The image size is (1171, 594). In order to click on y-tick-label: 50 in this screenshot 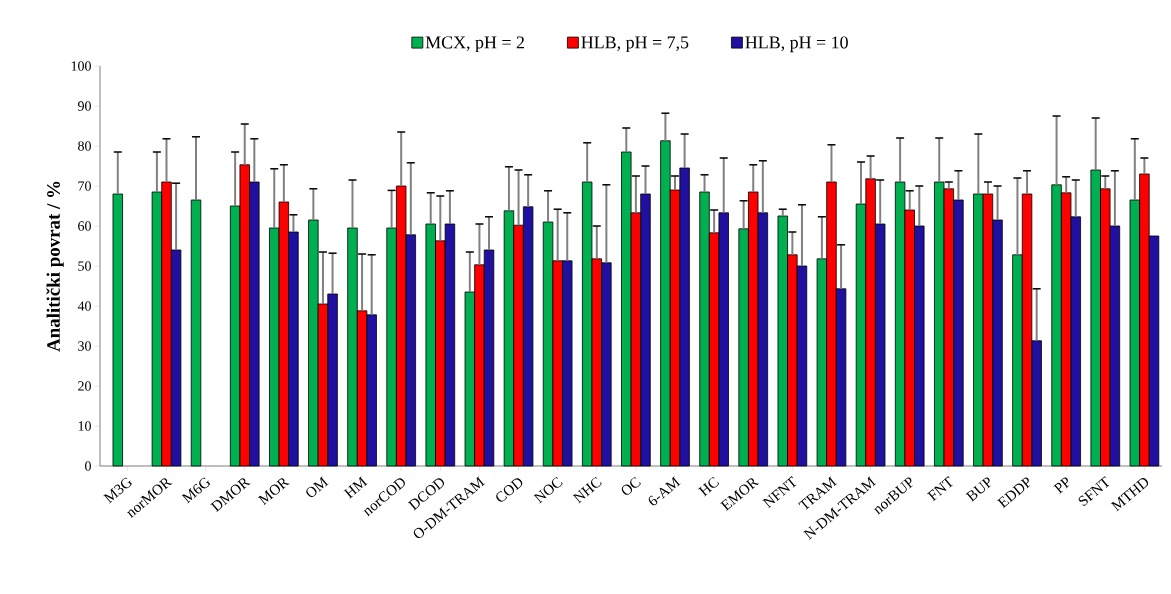, I will do `click(84, 266)`.